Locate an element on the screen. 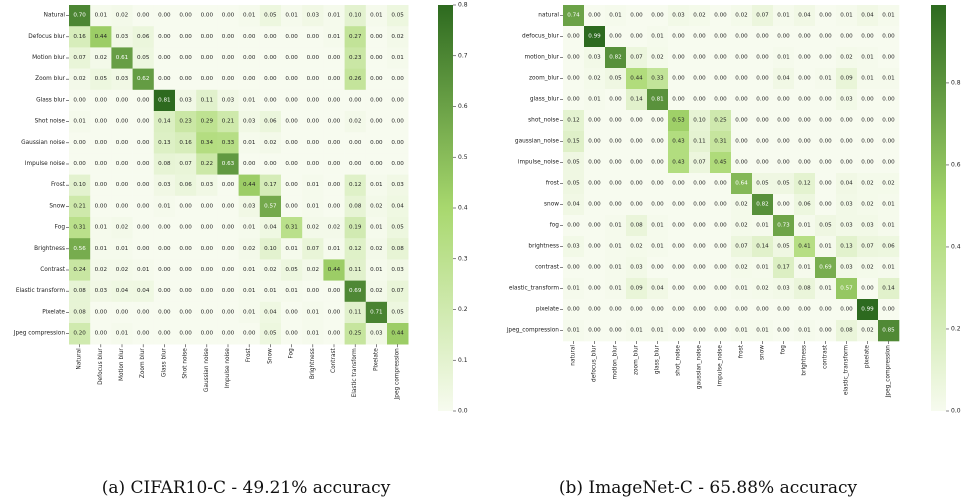  row-label: brightness is located at coordinates (543, 247).